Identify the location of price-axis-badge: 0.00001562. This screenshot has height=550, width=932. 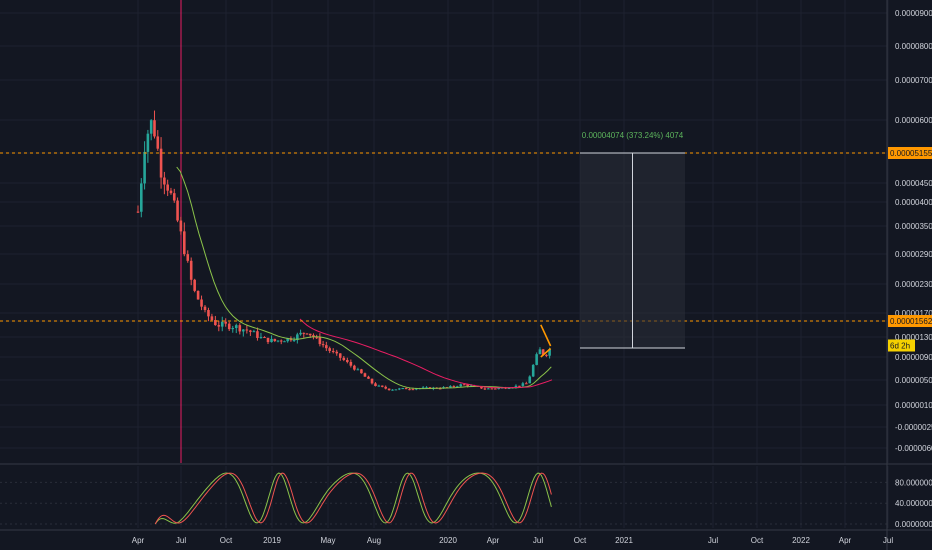
(910, 321).